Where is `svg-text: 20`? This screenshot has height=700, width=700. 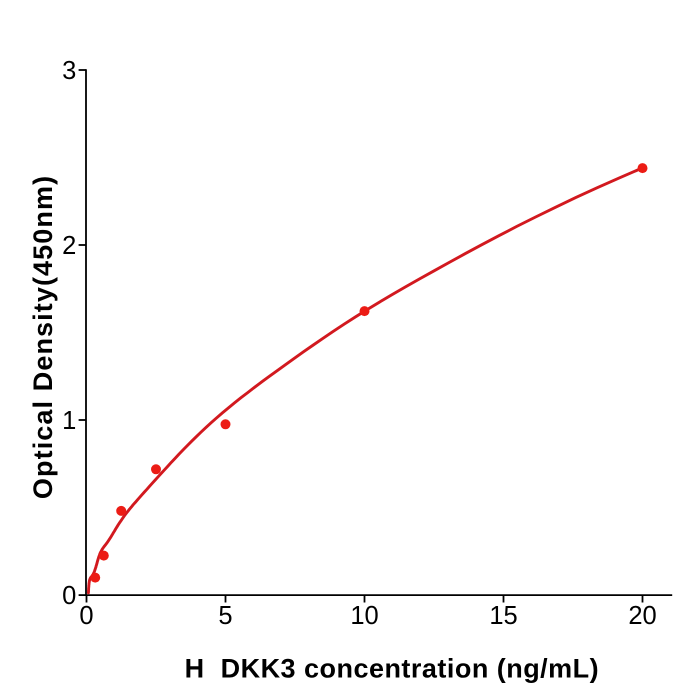 svg-text: 20 is located at coordinates (642, 616).